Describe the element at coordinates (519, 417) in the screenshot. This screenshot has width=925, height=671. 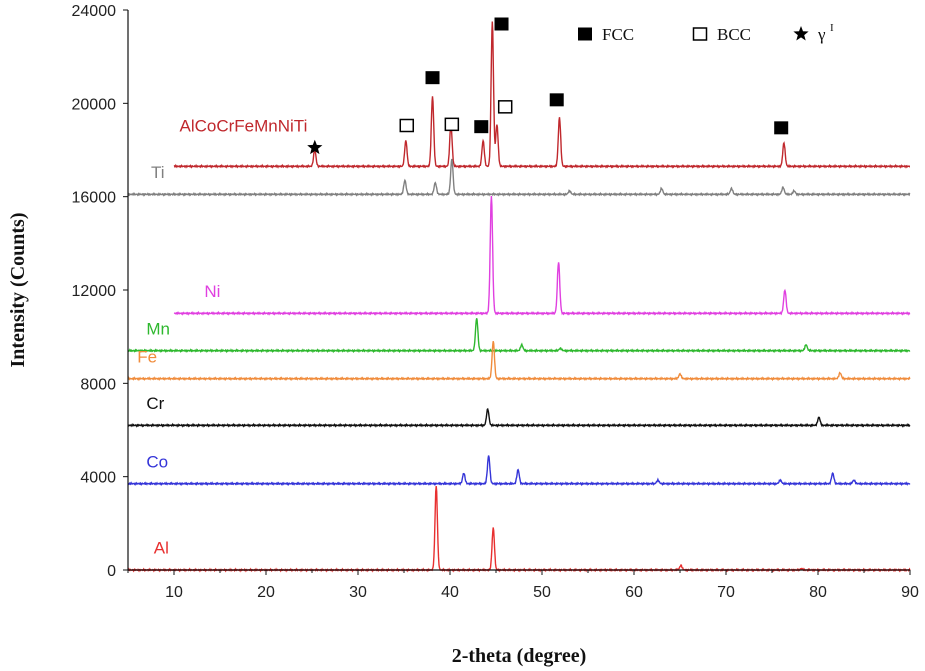
I see `series-line-cr` at that location.